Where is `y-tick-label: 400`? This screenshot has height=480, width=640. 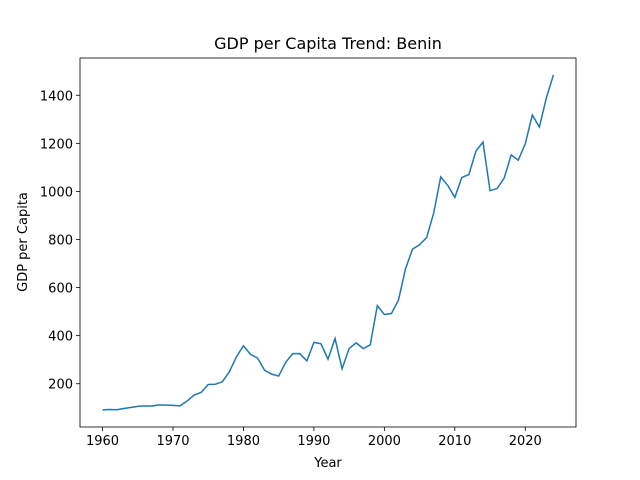 y-tick-label: 400 is located at coordinates (60, 337).